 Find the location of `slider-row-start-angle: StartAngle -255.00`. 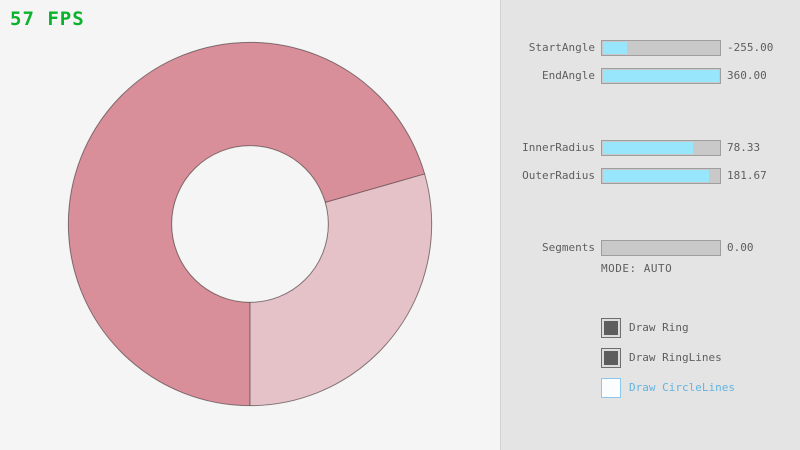

slider-row-start-angle: StartAngle -255.00 is located at coordinates (650, 48).